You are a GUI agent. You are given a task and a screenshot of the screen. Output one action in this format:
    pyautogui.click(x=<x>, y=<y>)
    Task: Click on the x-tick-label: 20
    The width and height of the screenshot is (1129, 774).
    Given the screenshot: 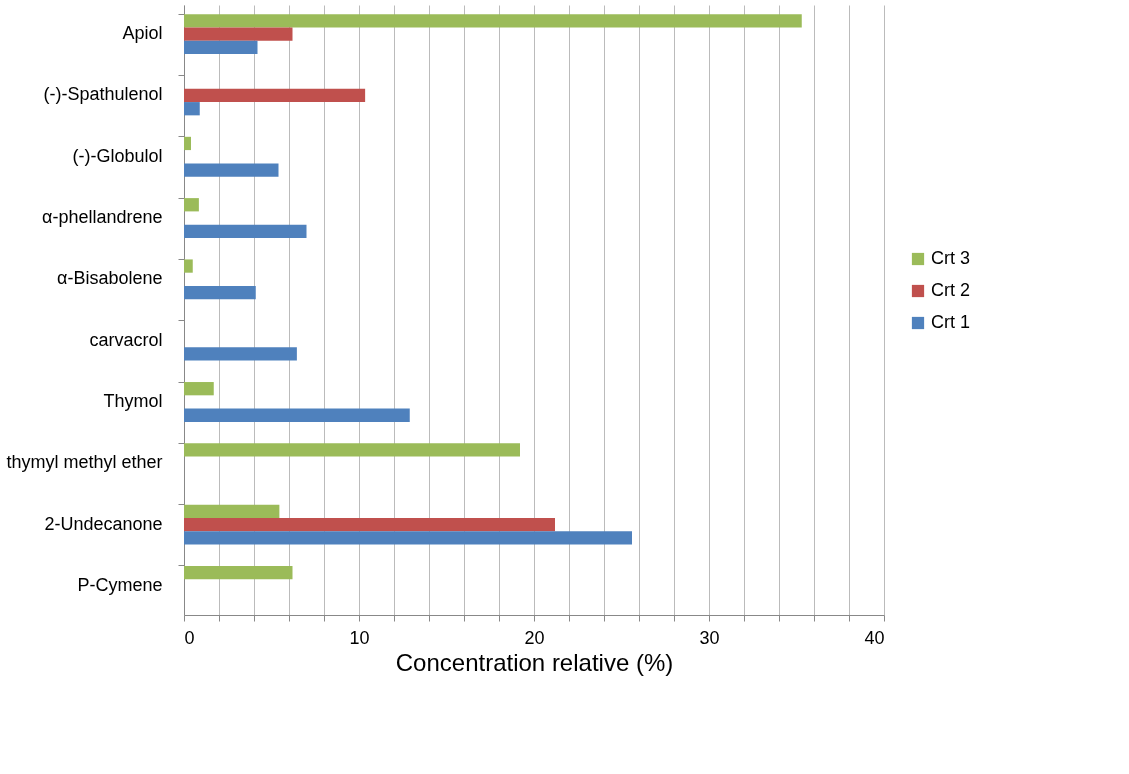 What is the action you would take?
    pyautogui.click(x=534, y=637)
    